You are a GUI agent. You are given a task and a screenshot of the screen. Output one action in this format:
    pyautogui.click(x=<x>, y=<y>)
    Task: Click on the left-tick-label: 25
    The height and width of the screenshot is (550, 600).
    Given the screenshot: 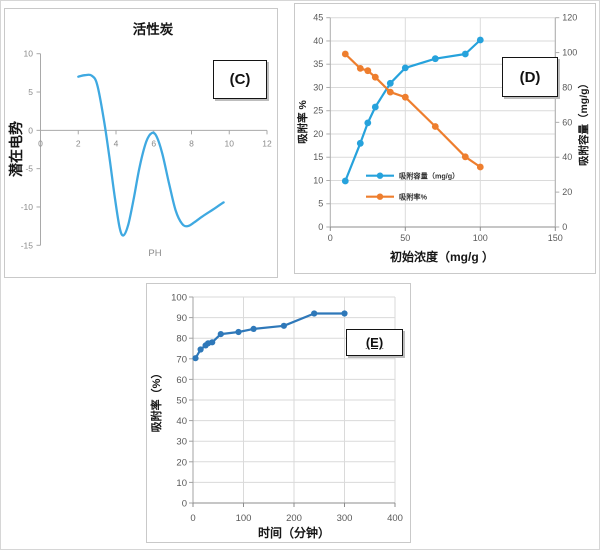 What is the action you would take?
    pyautogui.click(x=318, y=111)
    